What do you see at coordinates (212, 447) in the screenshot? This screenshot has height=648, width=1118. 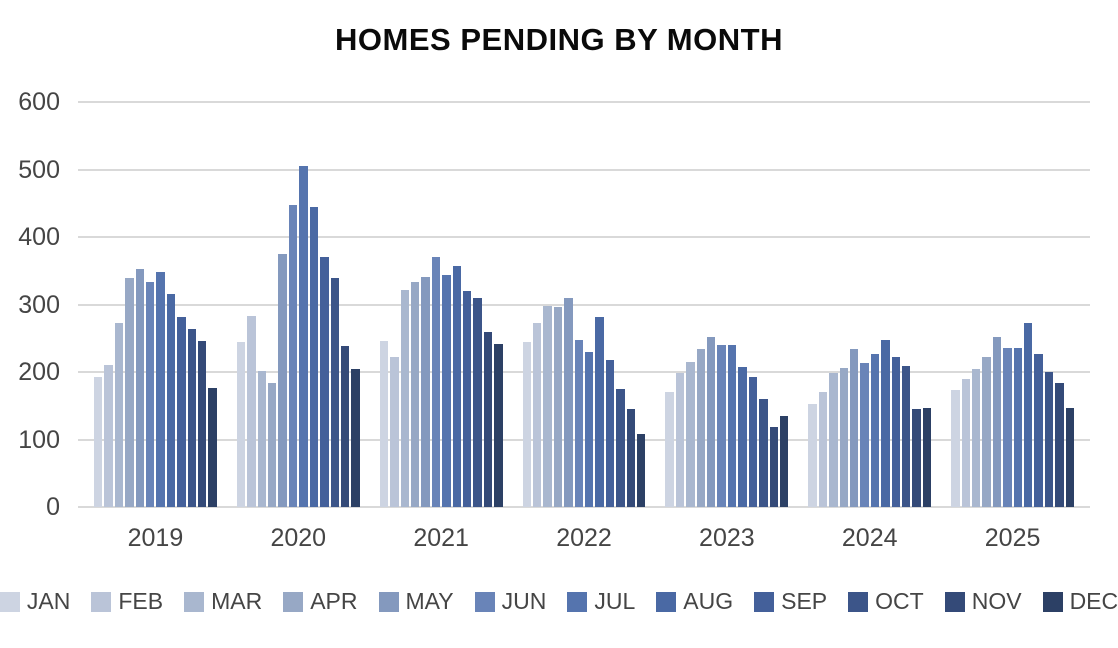 I see `bar-2019-dec` at bounding box center [212, 447].